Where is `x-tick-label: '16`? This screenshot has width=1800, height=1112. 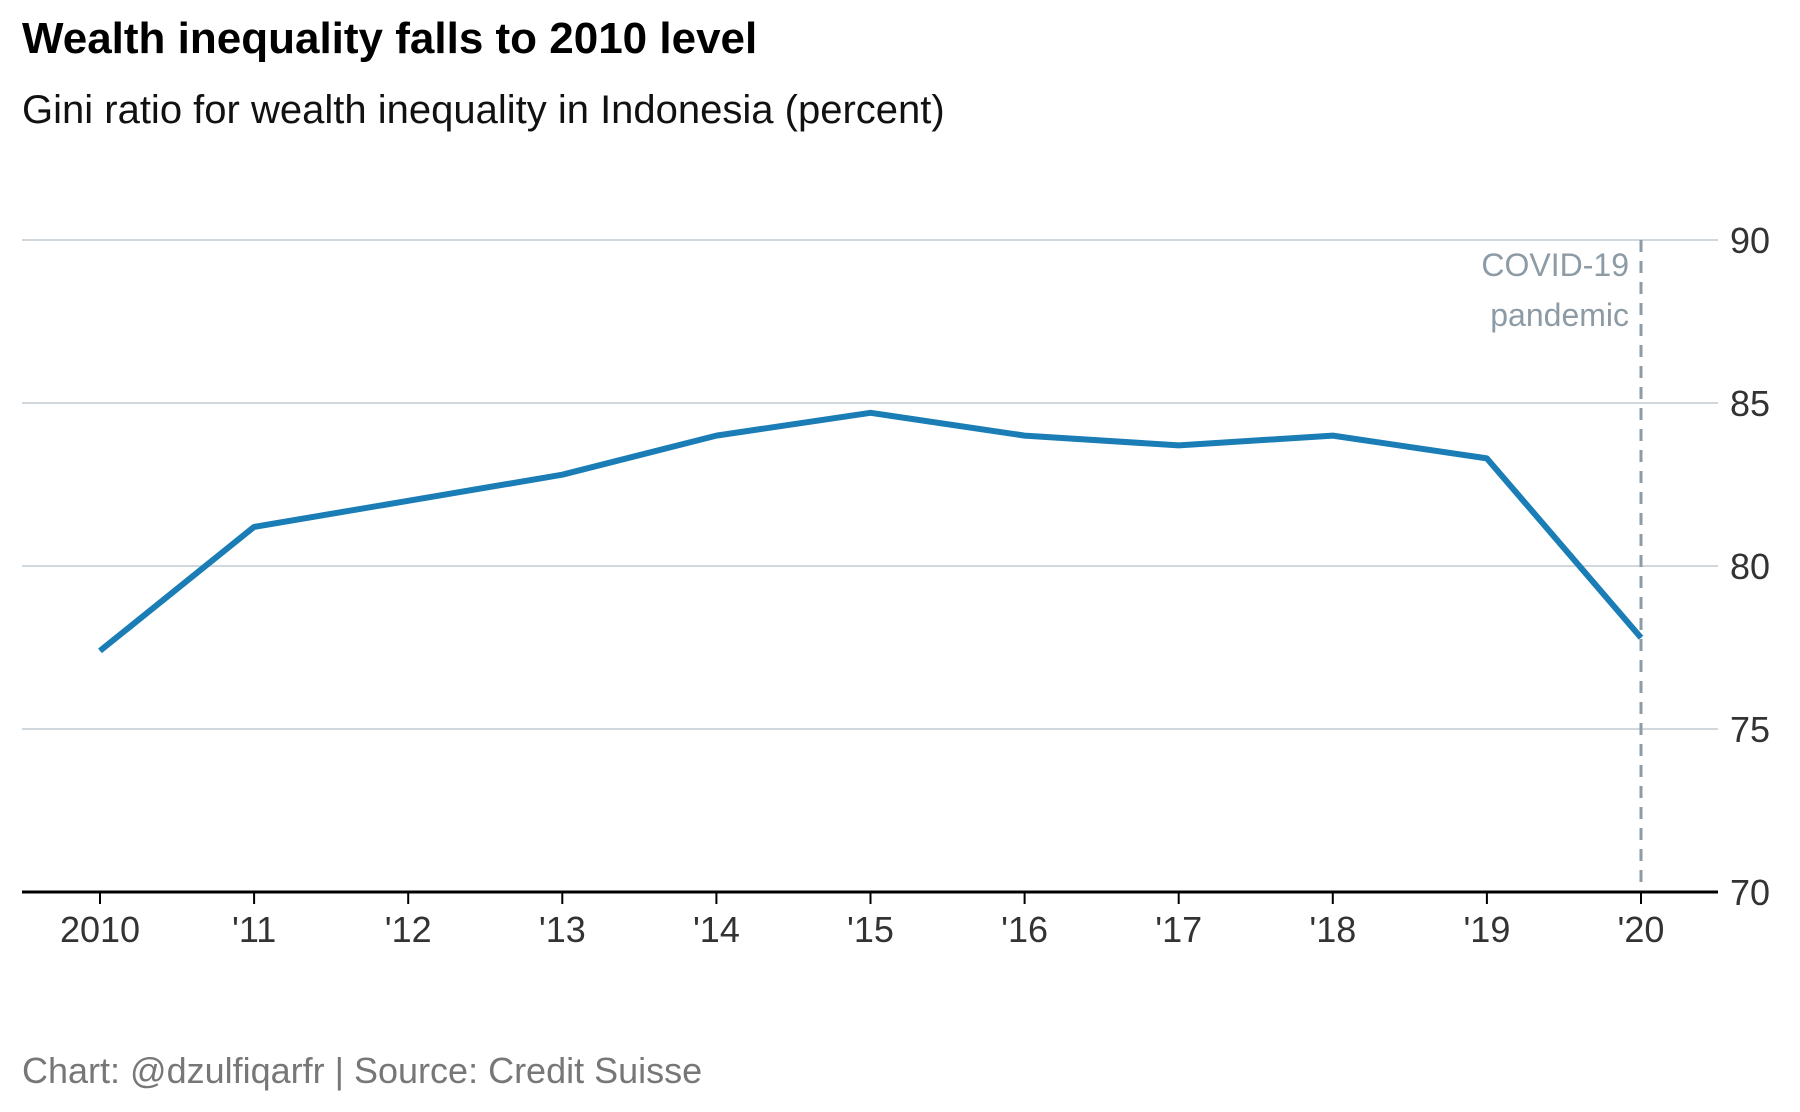
x-tick-label: '16 is located at coordinates (1024, 929).